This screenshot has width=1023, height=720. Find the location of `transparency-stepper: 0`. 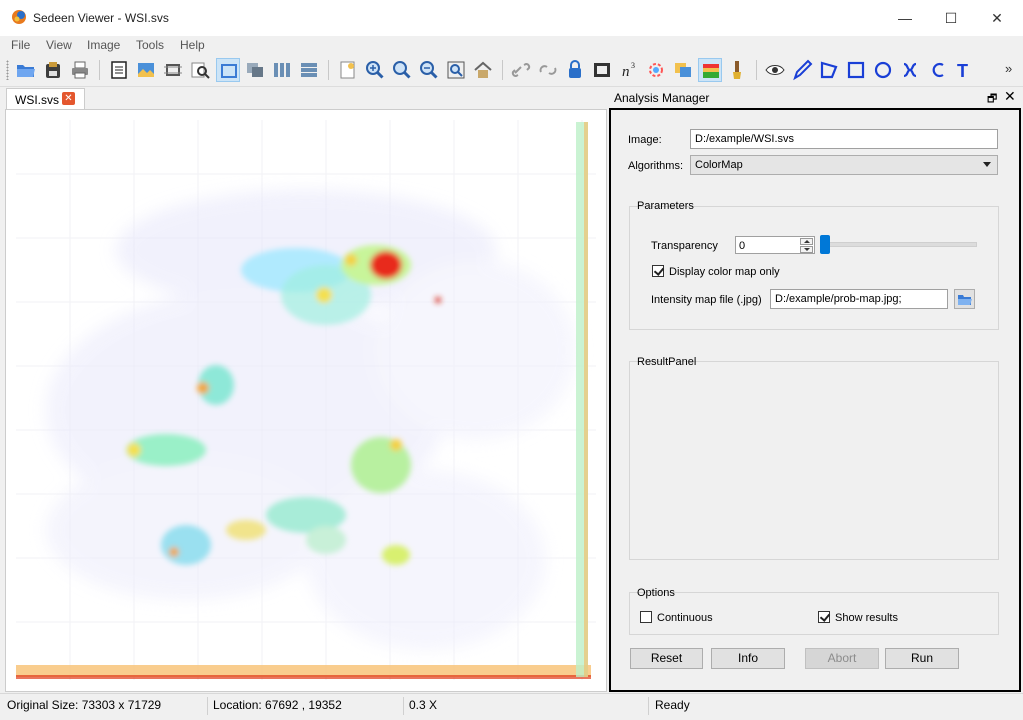

transparency-stepper: 0 is located at coordinates (775, 245).